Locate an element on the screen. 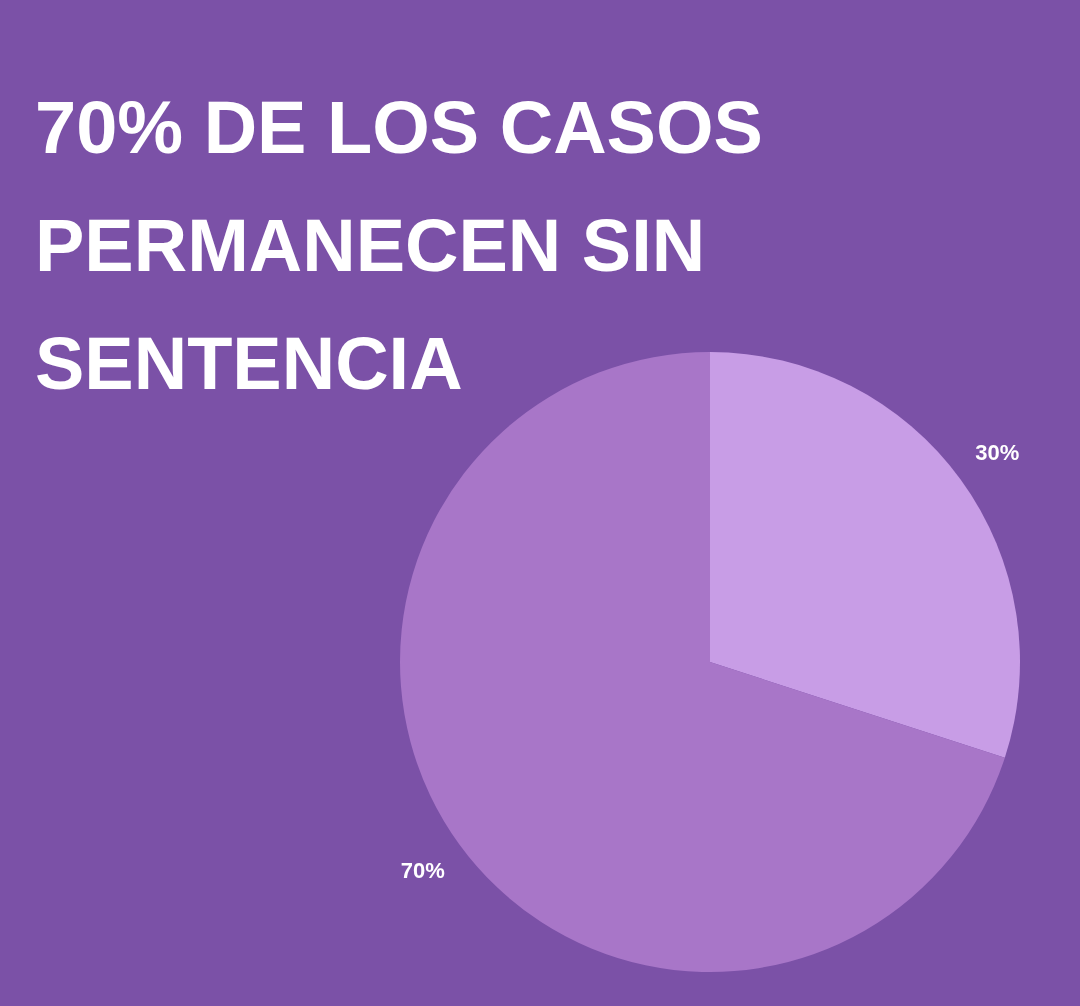  pie-slice is located at coordinates (865, 555).